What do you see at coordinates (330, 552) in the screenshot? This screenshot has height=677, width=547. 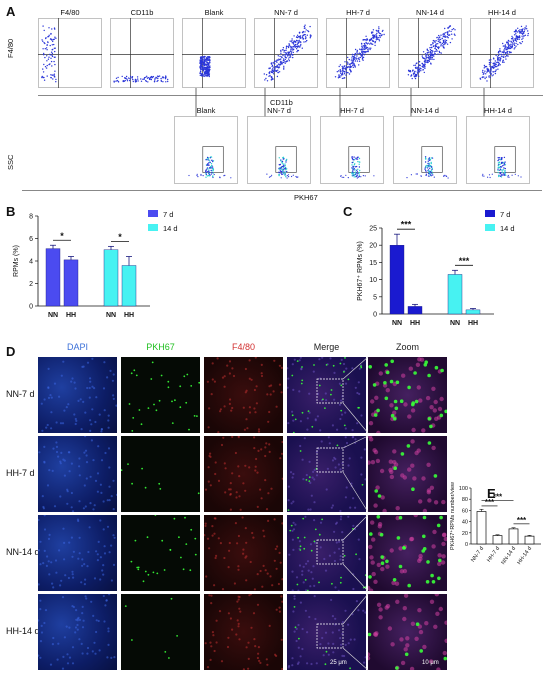 I see `zoom-box` at bounding box center [330, 552].